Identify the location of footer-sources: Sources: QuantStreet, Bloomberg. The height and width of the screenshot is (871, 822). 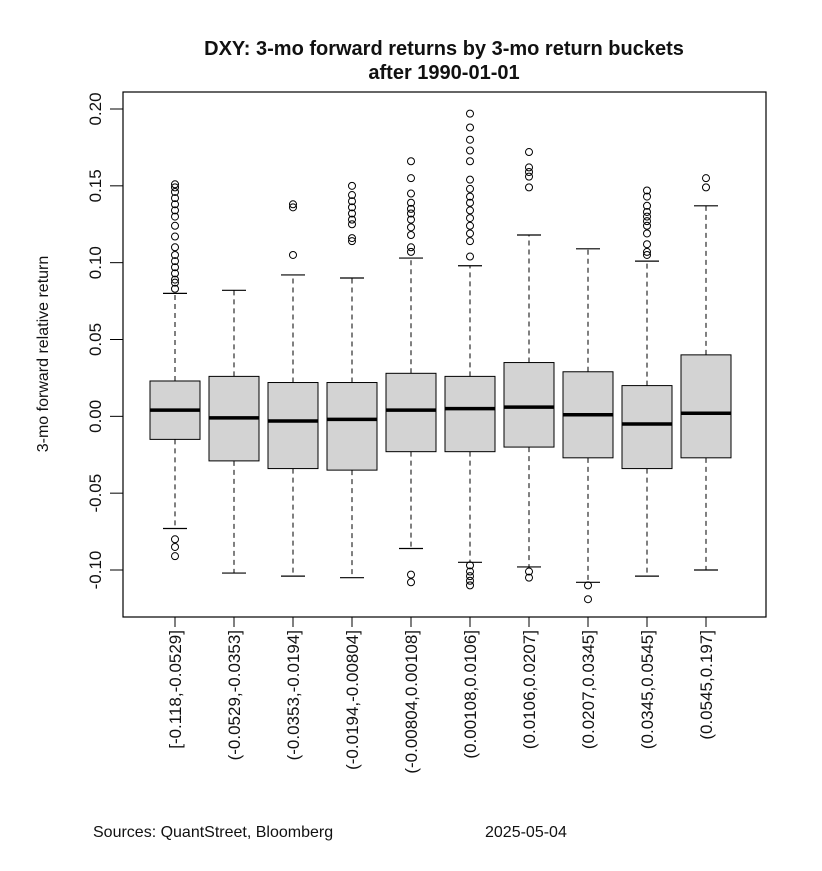
(213, 832).